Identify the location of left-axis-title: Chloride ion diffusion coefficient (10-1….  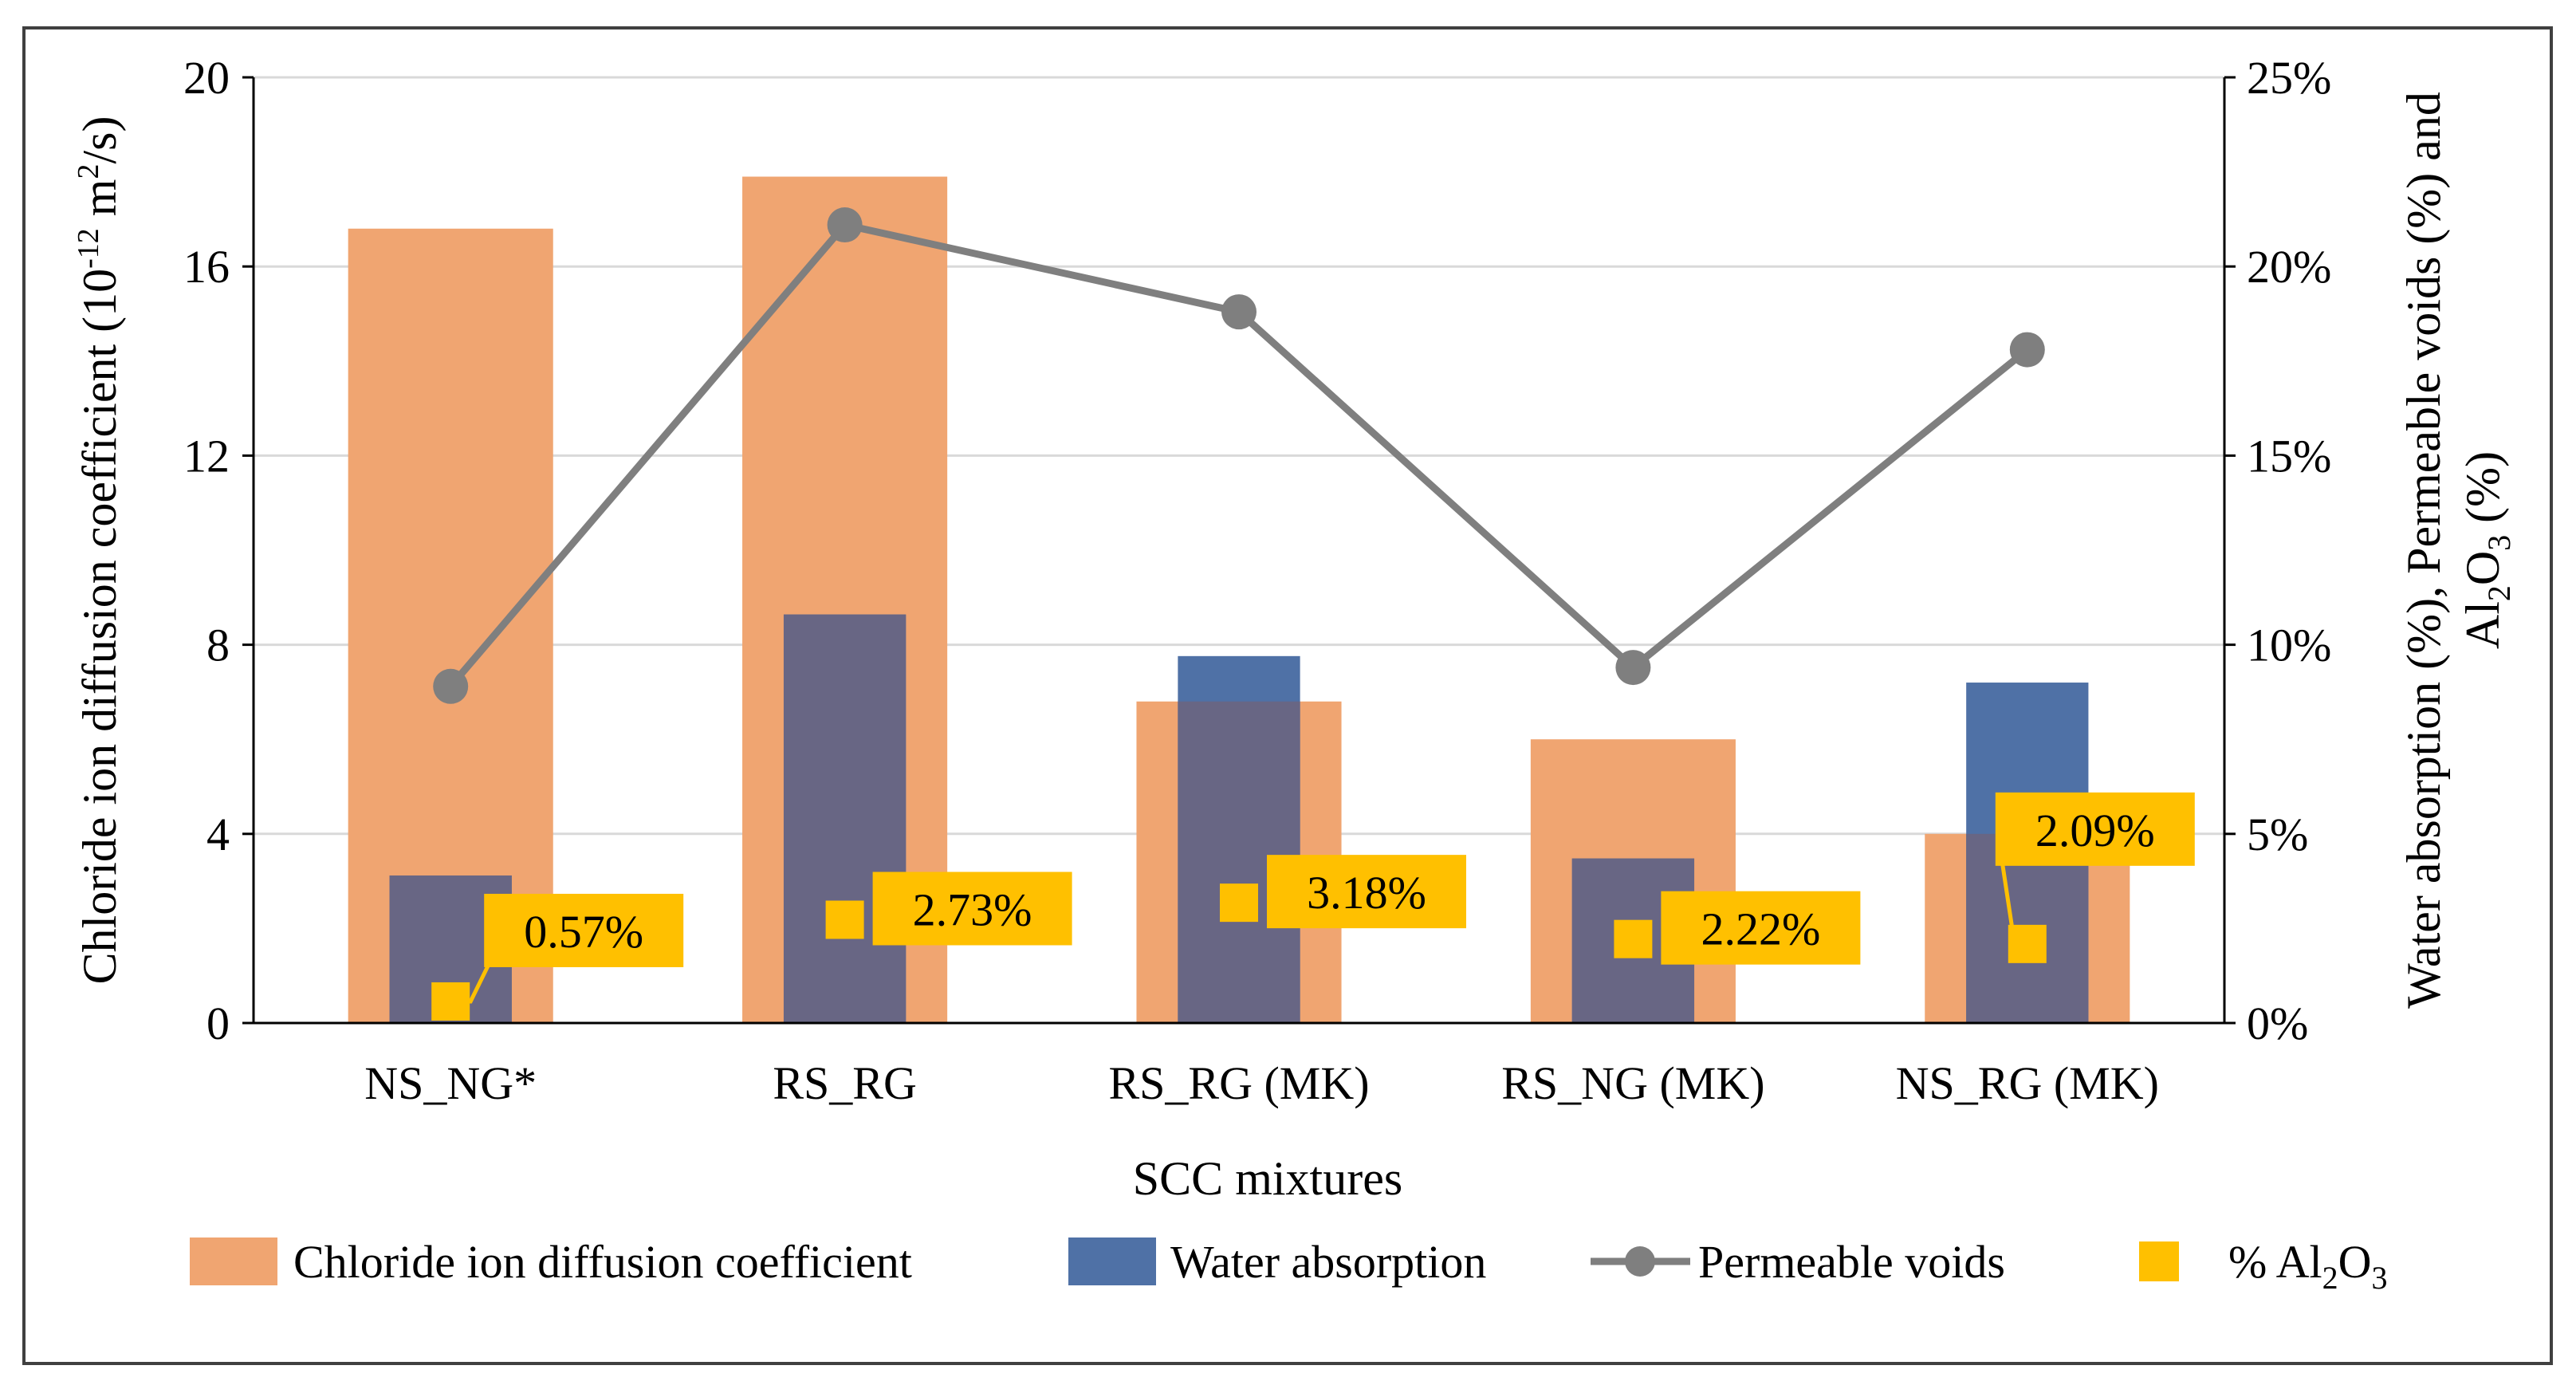
(99, 550).